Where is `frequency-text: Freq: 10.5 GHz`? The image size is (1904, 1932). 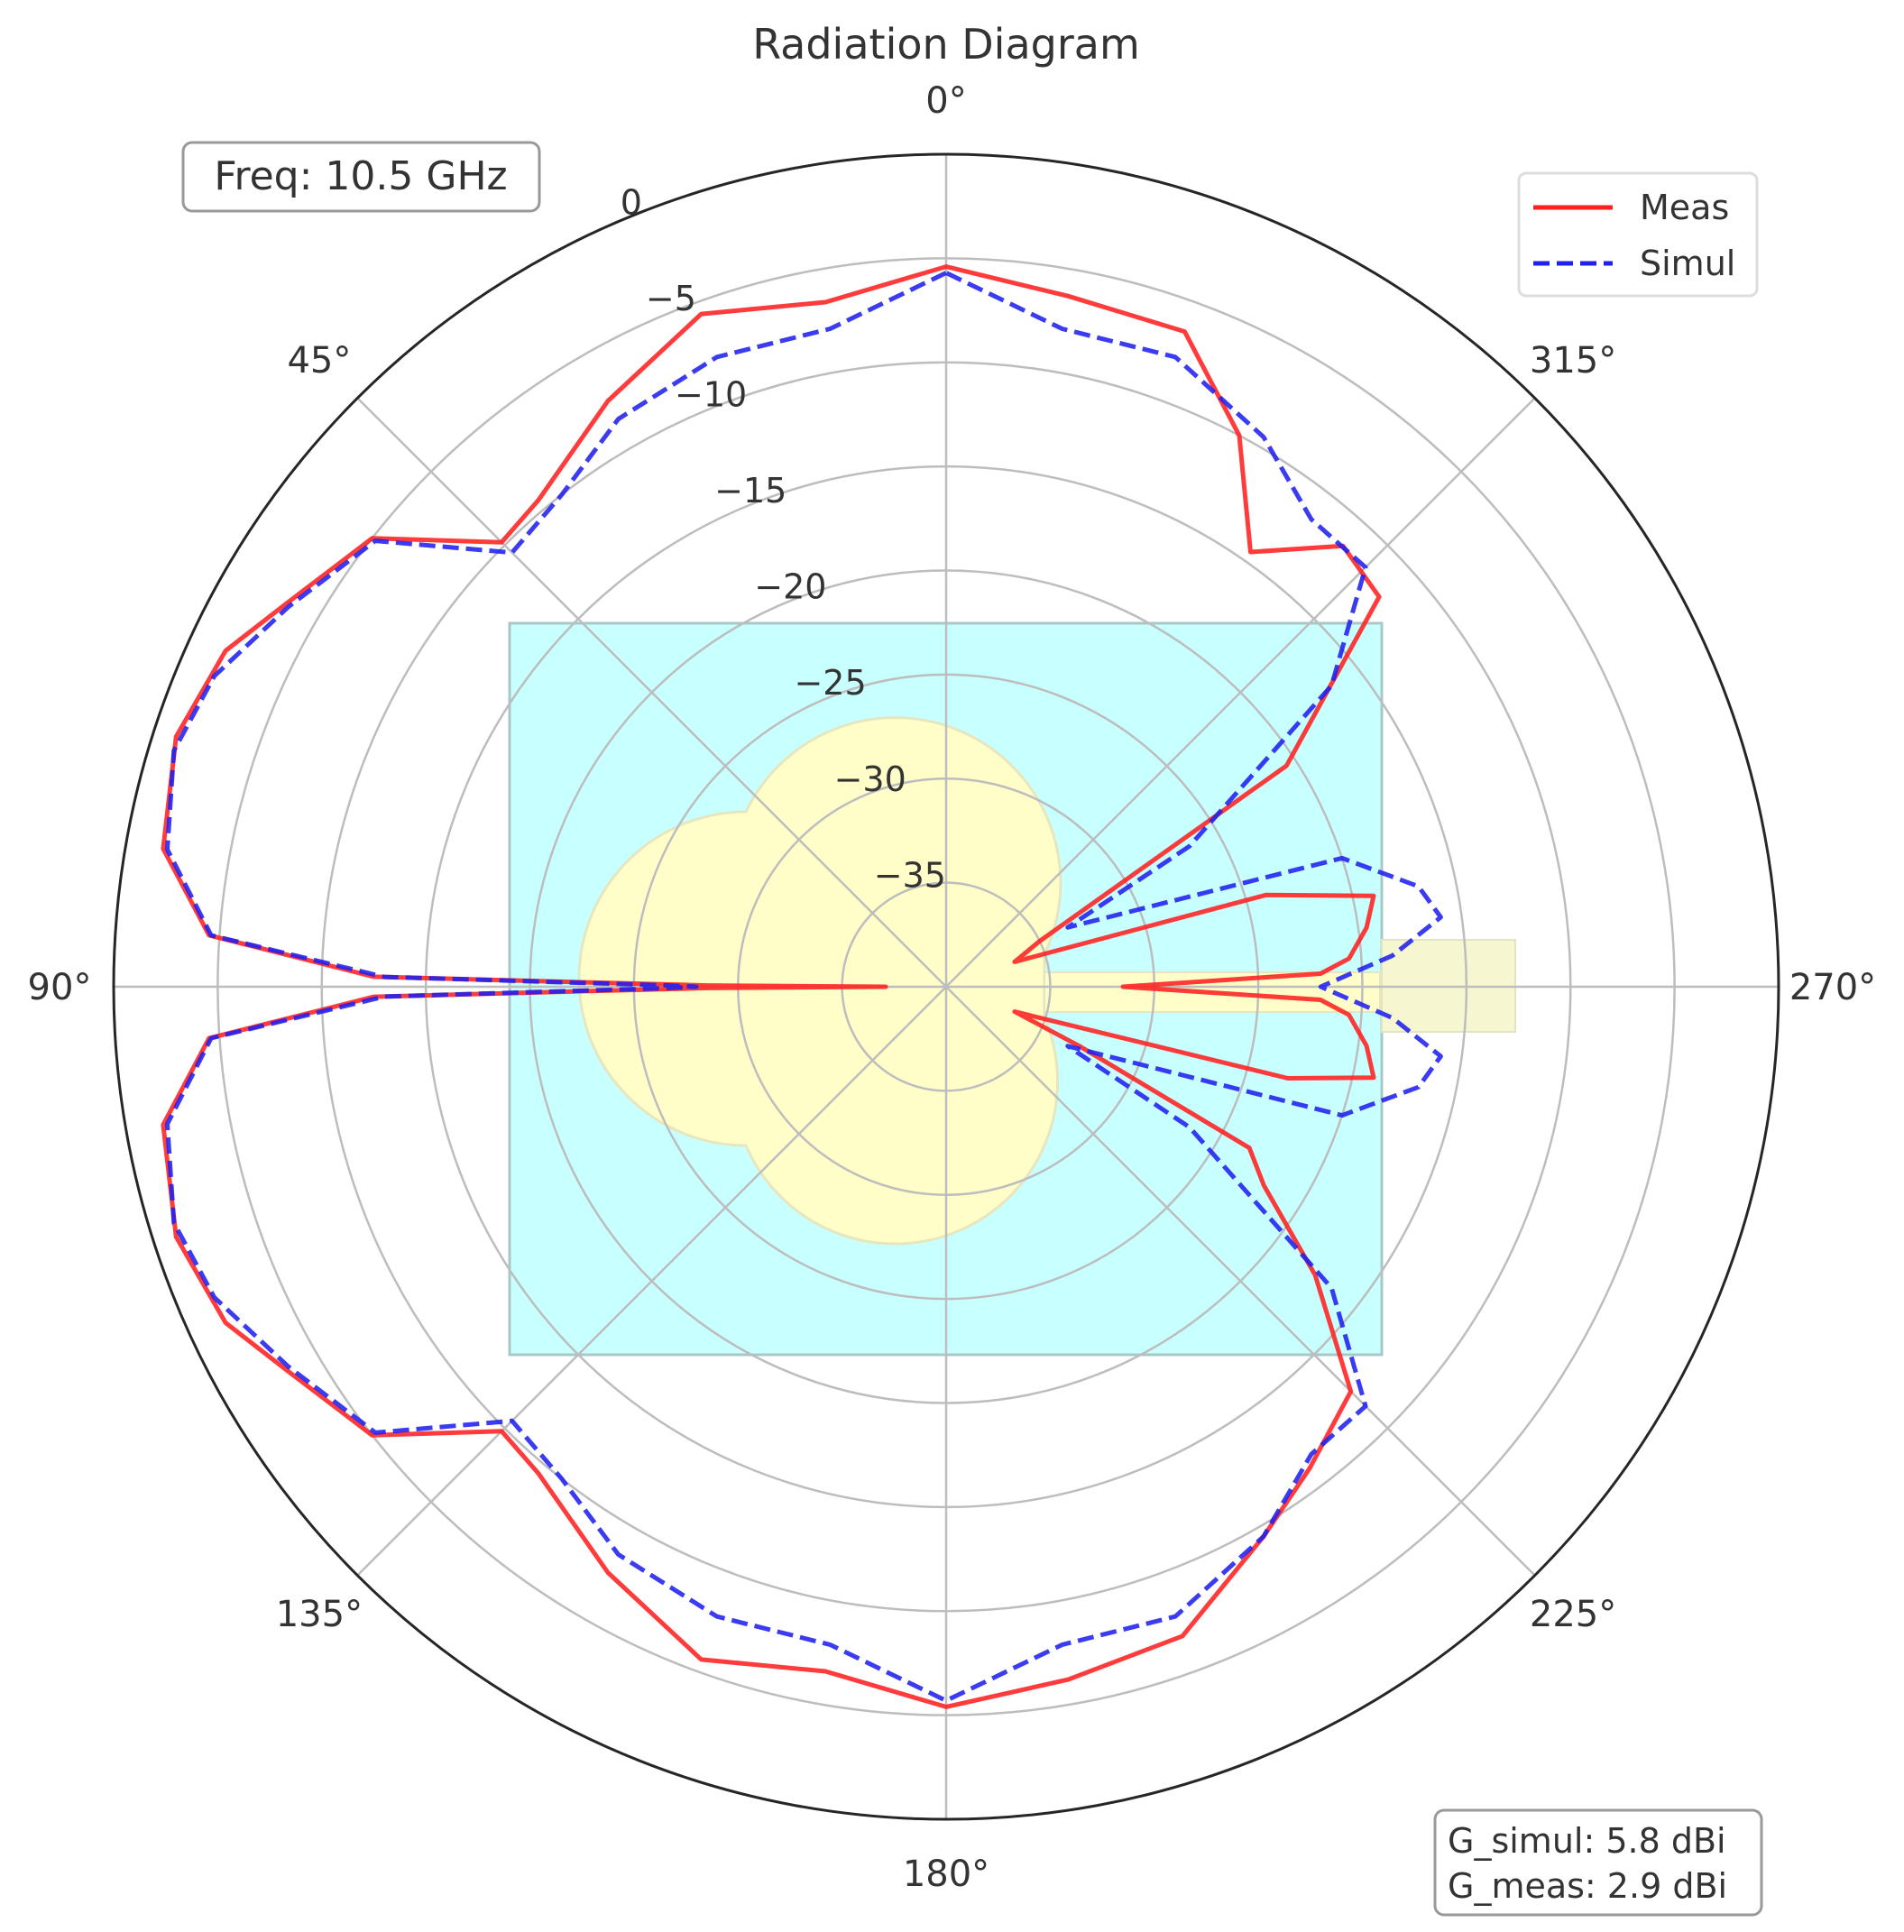 frequency-text: Freq: 10.5 GHz is located at coordinates (360, 176).